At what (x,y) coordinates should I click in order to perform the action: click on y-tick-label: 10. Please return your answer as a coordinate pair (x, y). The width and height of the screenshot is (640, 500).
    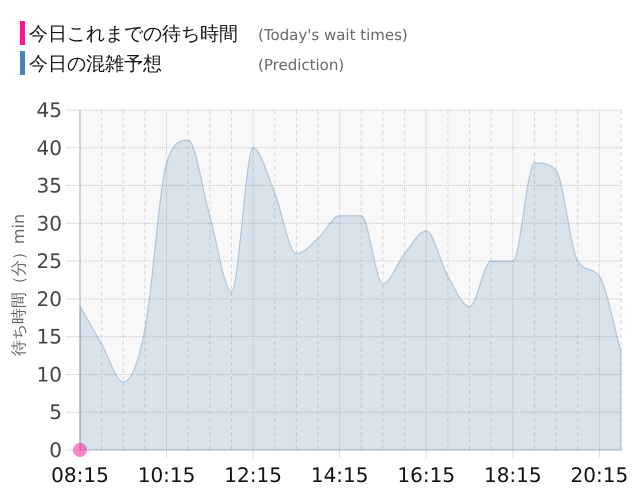
    Looking at the image, I should click on (49, 374).